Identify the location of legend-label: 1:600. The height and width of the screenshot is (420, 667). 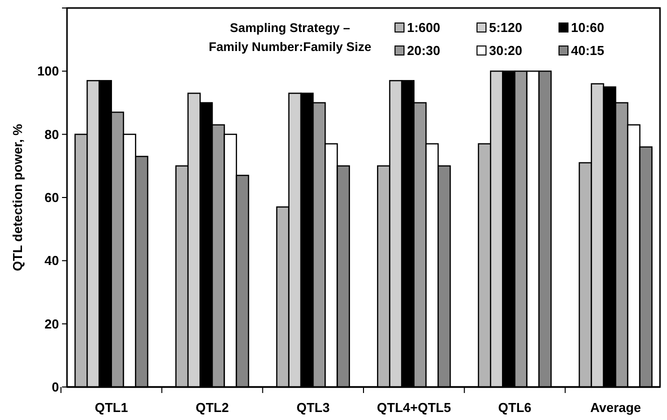
(423, 27).